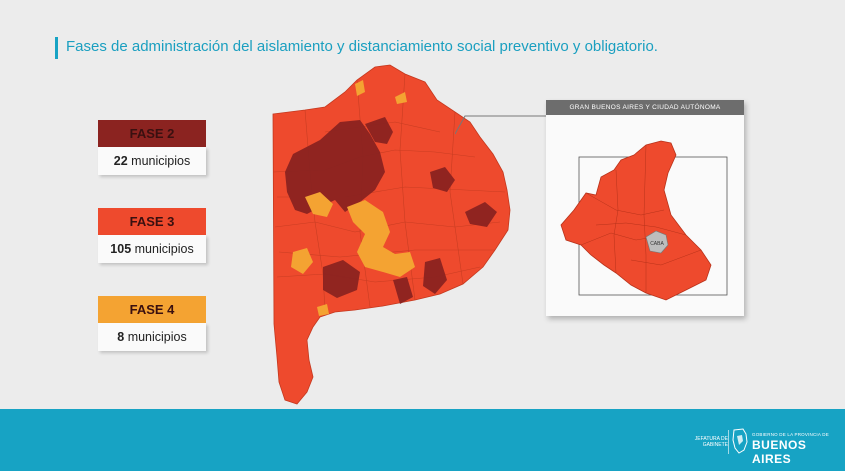 The height and width of the screenshot is (471, 845). I want to click on phase-card-2: FASE 2 22 municipios, so click(152, 147).